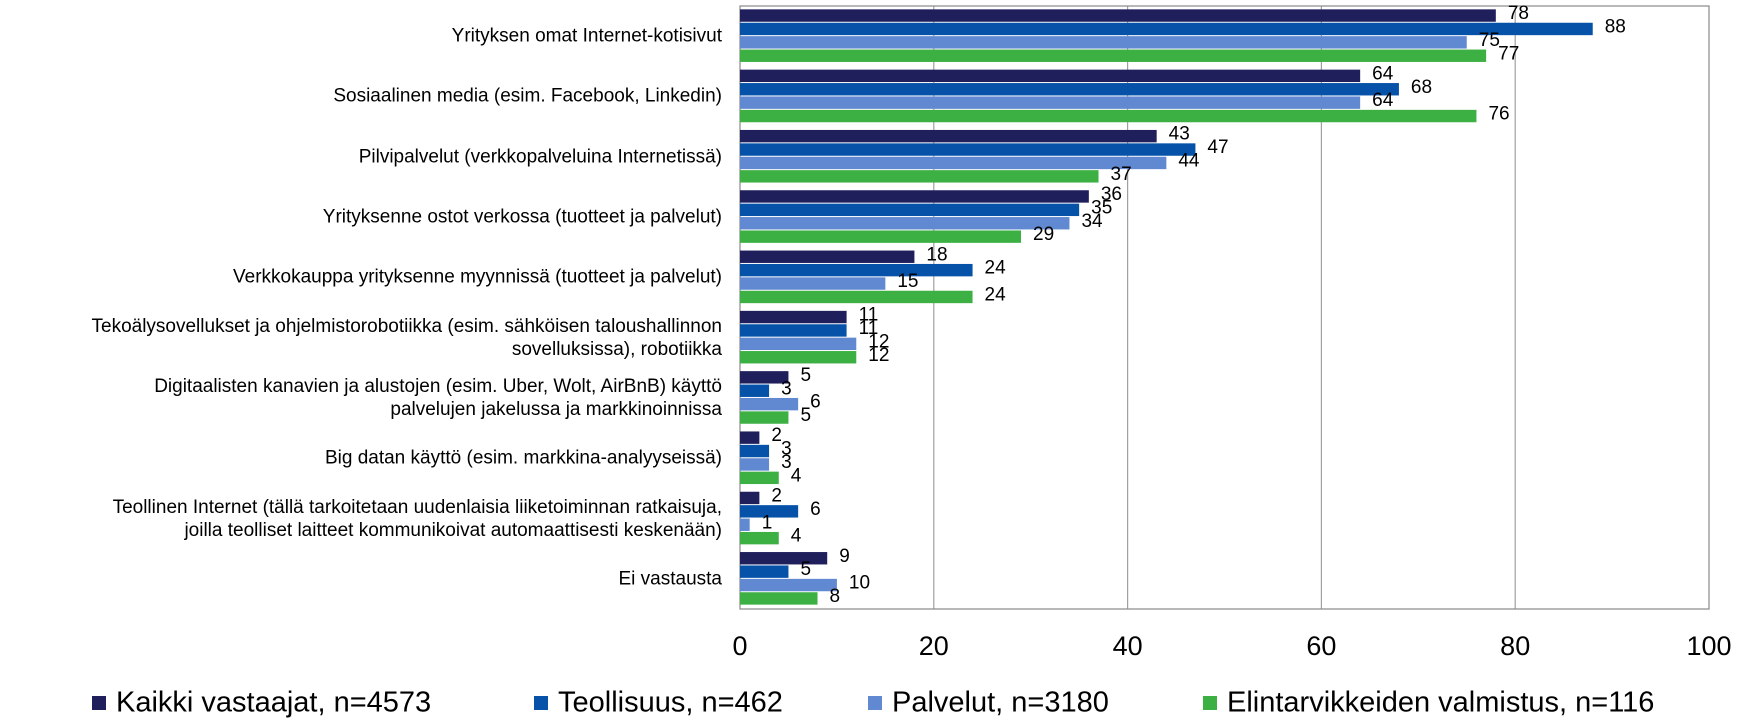  I want to click on x-tick-label: 60, so click(1321, 646).